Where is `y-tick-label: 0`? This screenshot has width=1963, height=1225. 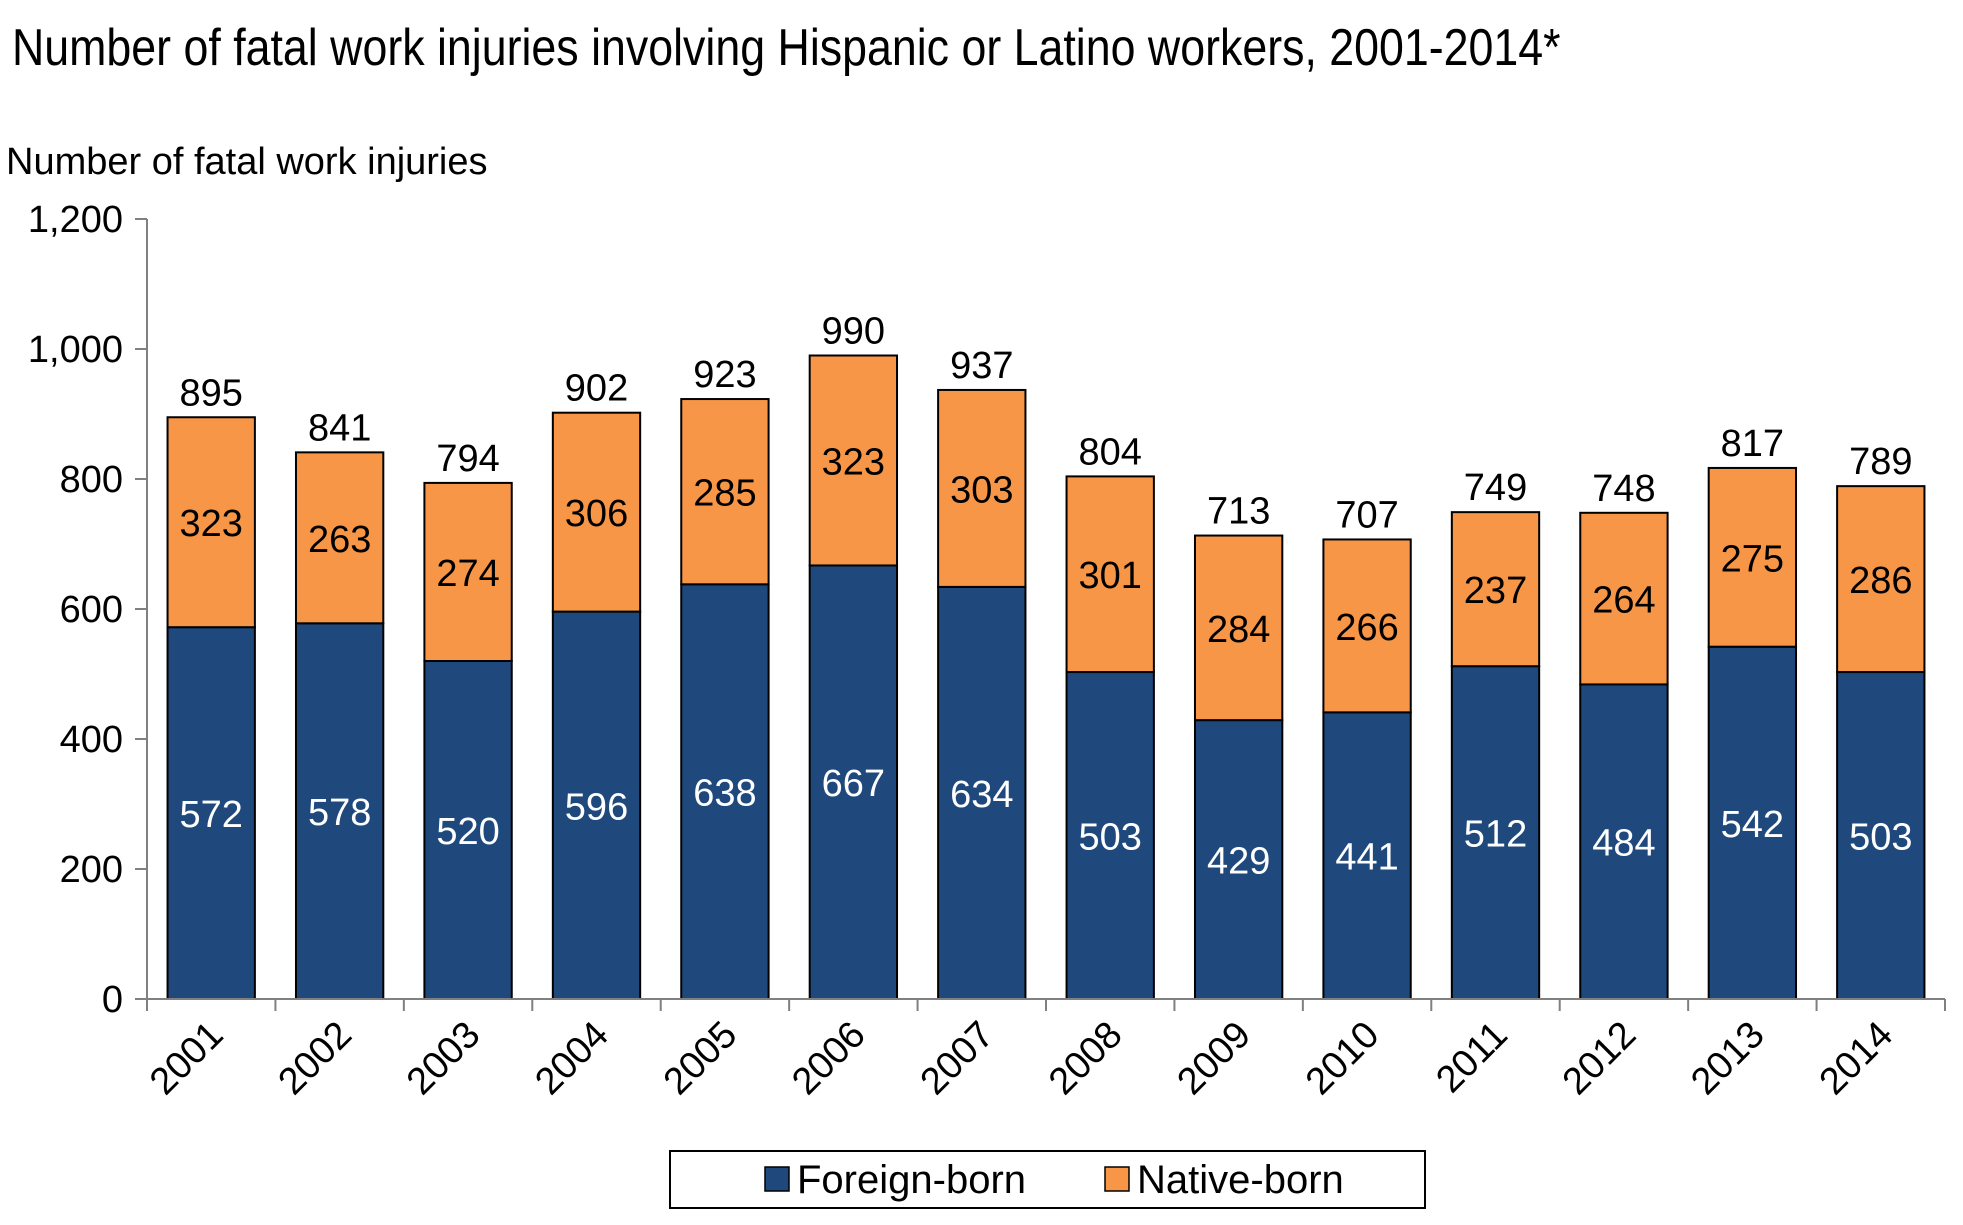 y-tick-label: 0 is located at coordinates (112, 1000).